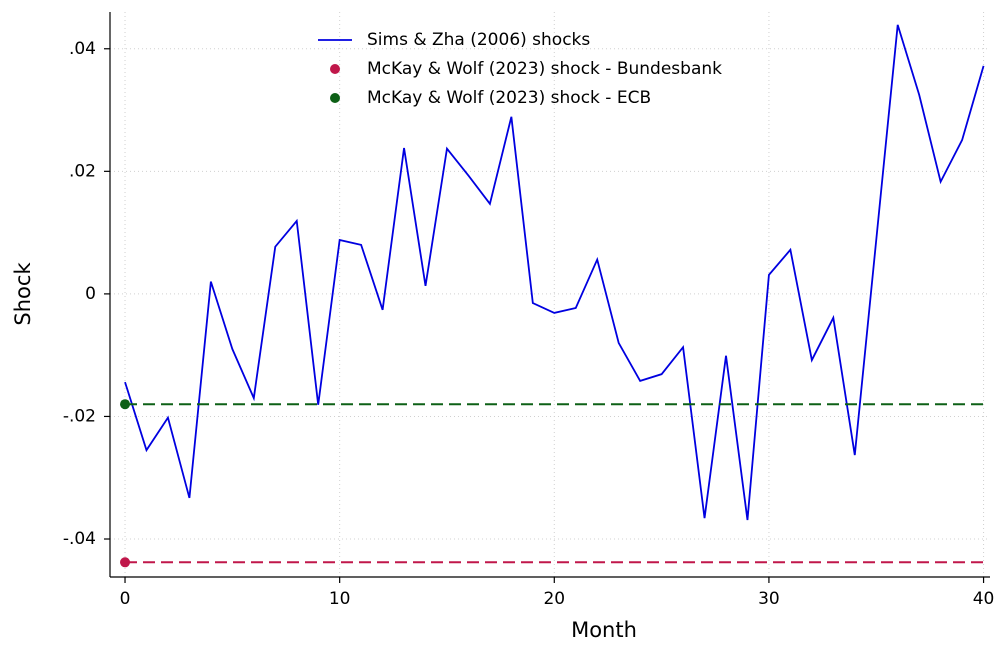  I want to click on x-tick-label: 30, so click(769, 599).